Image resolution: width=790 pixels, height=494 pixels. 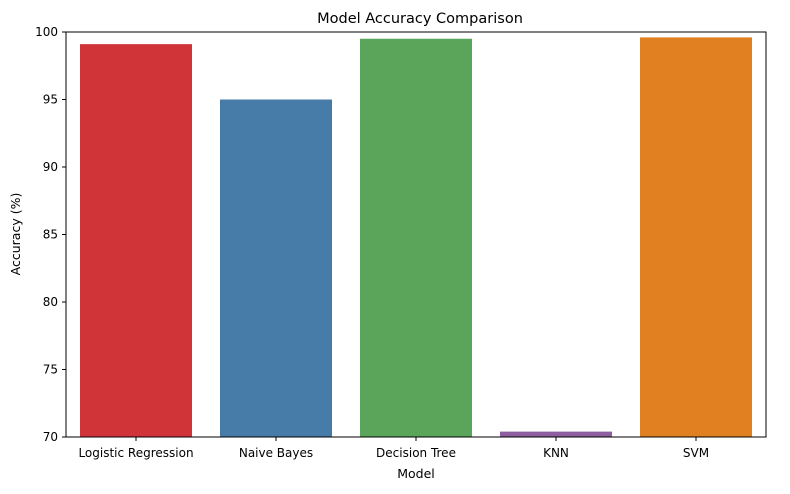 What do you see at coordinates (416, 473) in the screenshot?
I see `x-axis-label: Model` at bounding box center [416, 473].